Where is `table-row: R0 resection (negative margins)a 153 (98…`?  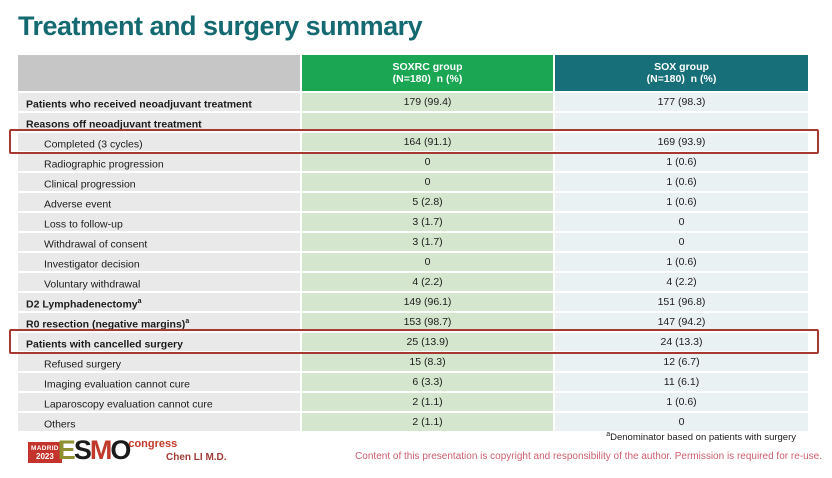 table-row: R0 resection (negative margins)a 153 (98… is located at coordinates (413, 322).